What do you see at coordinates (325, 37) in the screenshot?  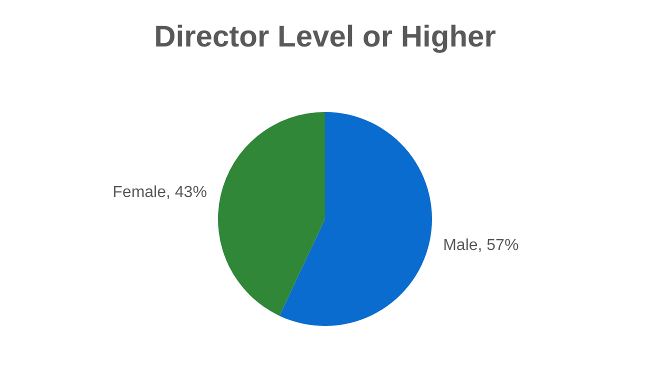 I see `chart-title: Director Level or Higher` at bounding box center [325, 37].